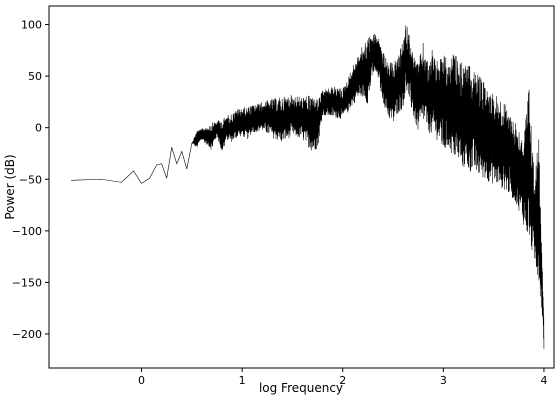 The width and height of the screenshot is (560, 400). Describe the element at coordinates (31, 25) in the screenshot. I see `y-tick-label: 100` at that location.